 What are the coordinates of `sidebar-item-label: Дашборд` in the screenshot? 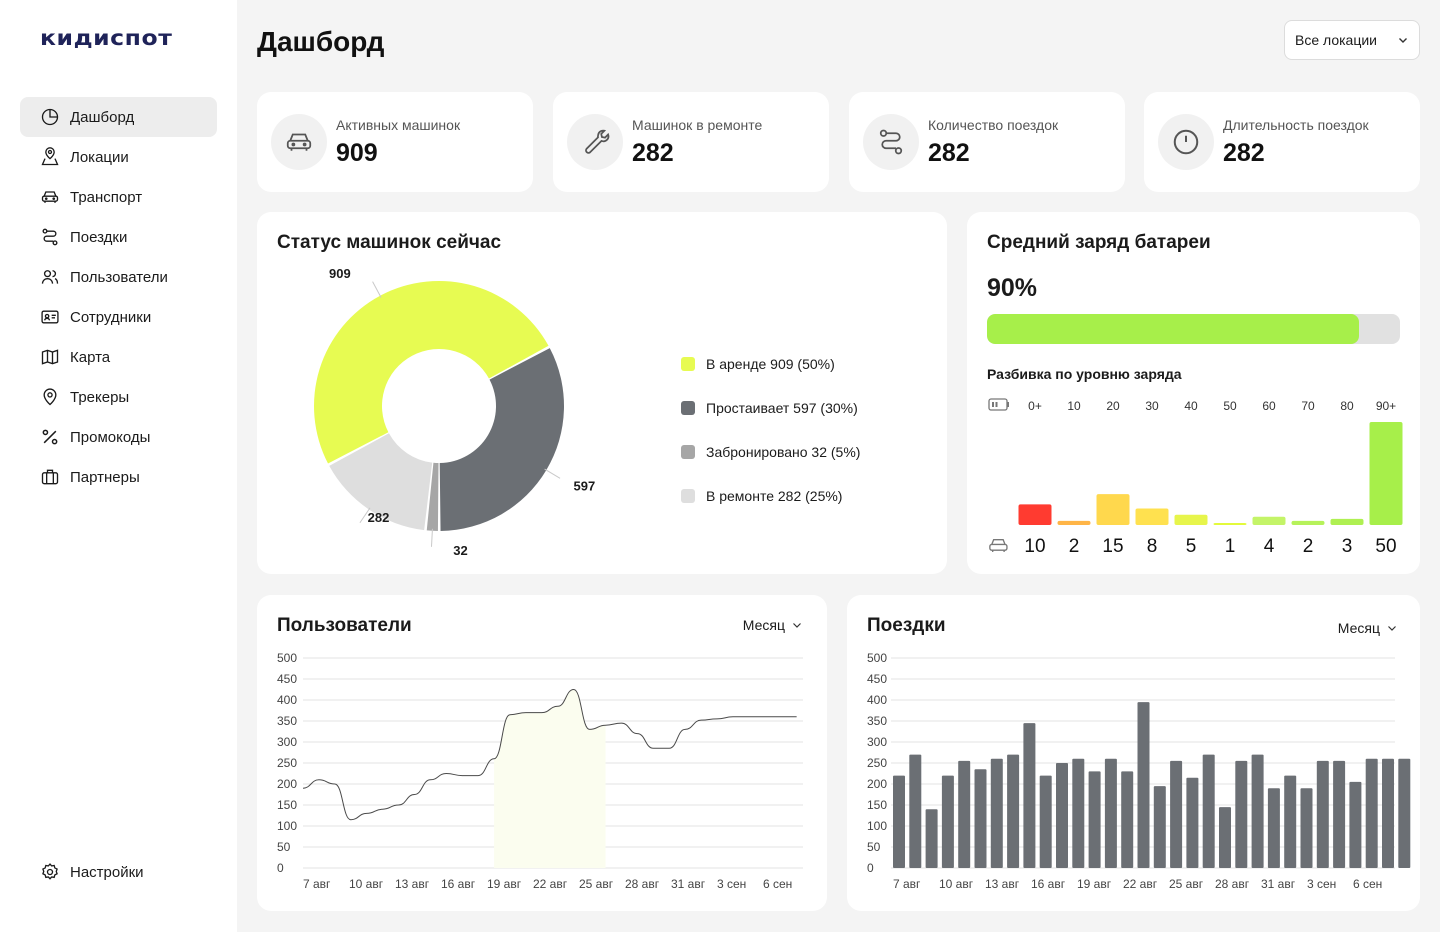 It's located at (102, 117).